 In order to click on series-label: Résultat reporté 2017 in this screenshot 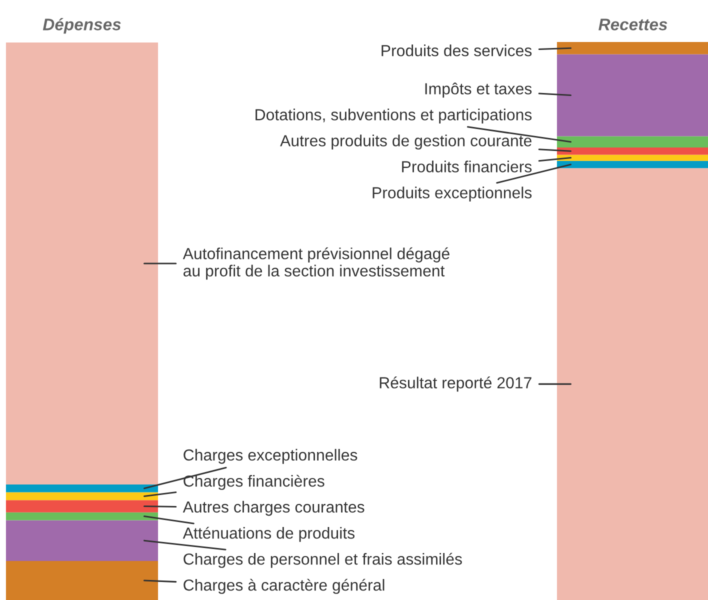, I will do `click(456, 384)`.